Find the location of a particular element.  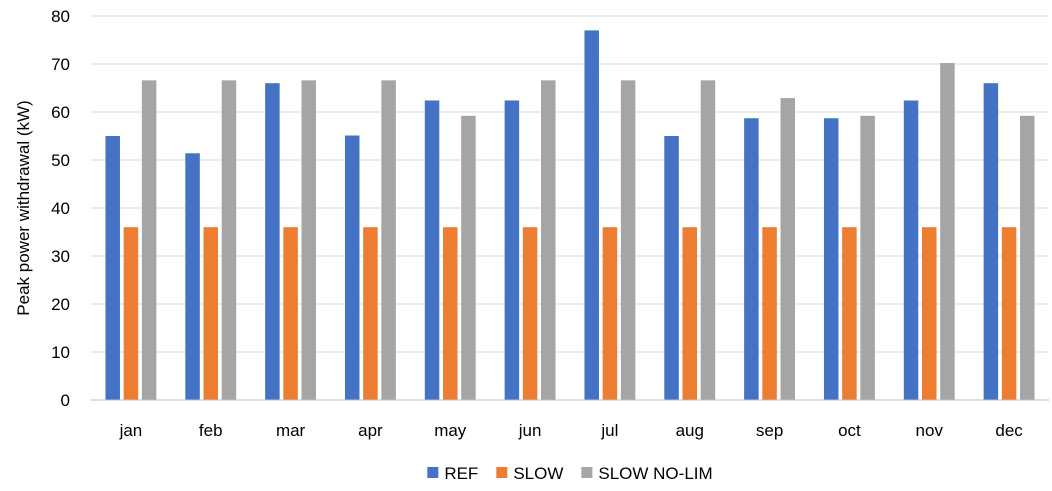

bar-ref-aug is located at coordinates (671, 268).